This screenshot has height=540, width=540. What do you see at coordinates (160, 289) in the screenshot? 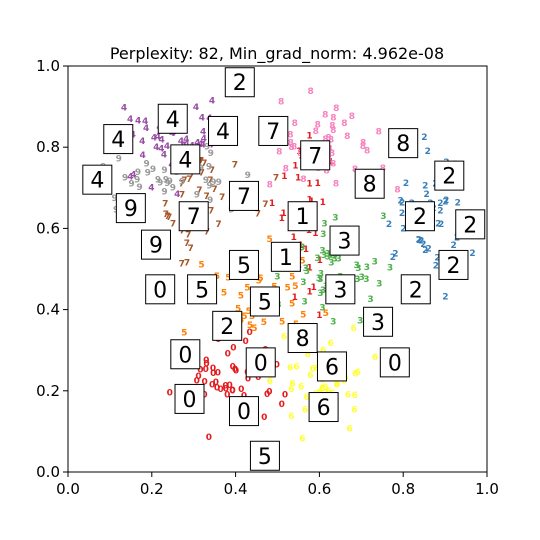
I see `digit-thumbnail: 0` at bounding box center [160, 289].